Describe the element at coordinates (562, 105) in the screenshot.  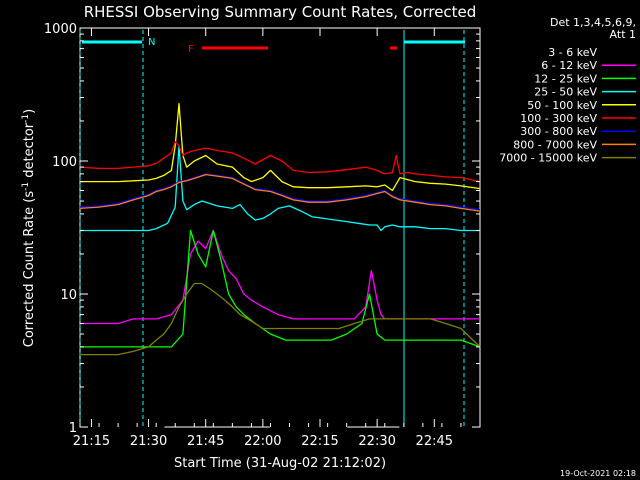
I see `legend-label: 50 - 100 keV` at that location.